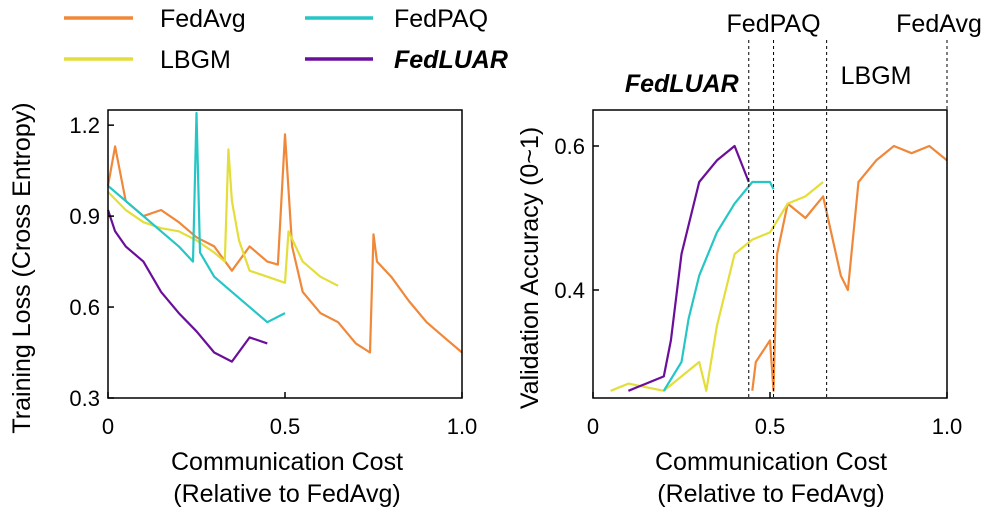 The height and width of the screenshot is (510, 996). Describe the element at coordinates (285, 426) in the screenshot. I see `training-loss-x-tick-label: 0.5` at that location.